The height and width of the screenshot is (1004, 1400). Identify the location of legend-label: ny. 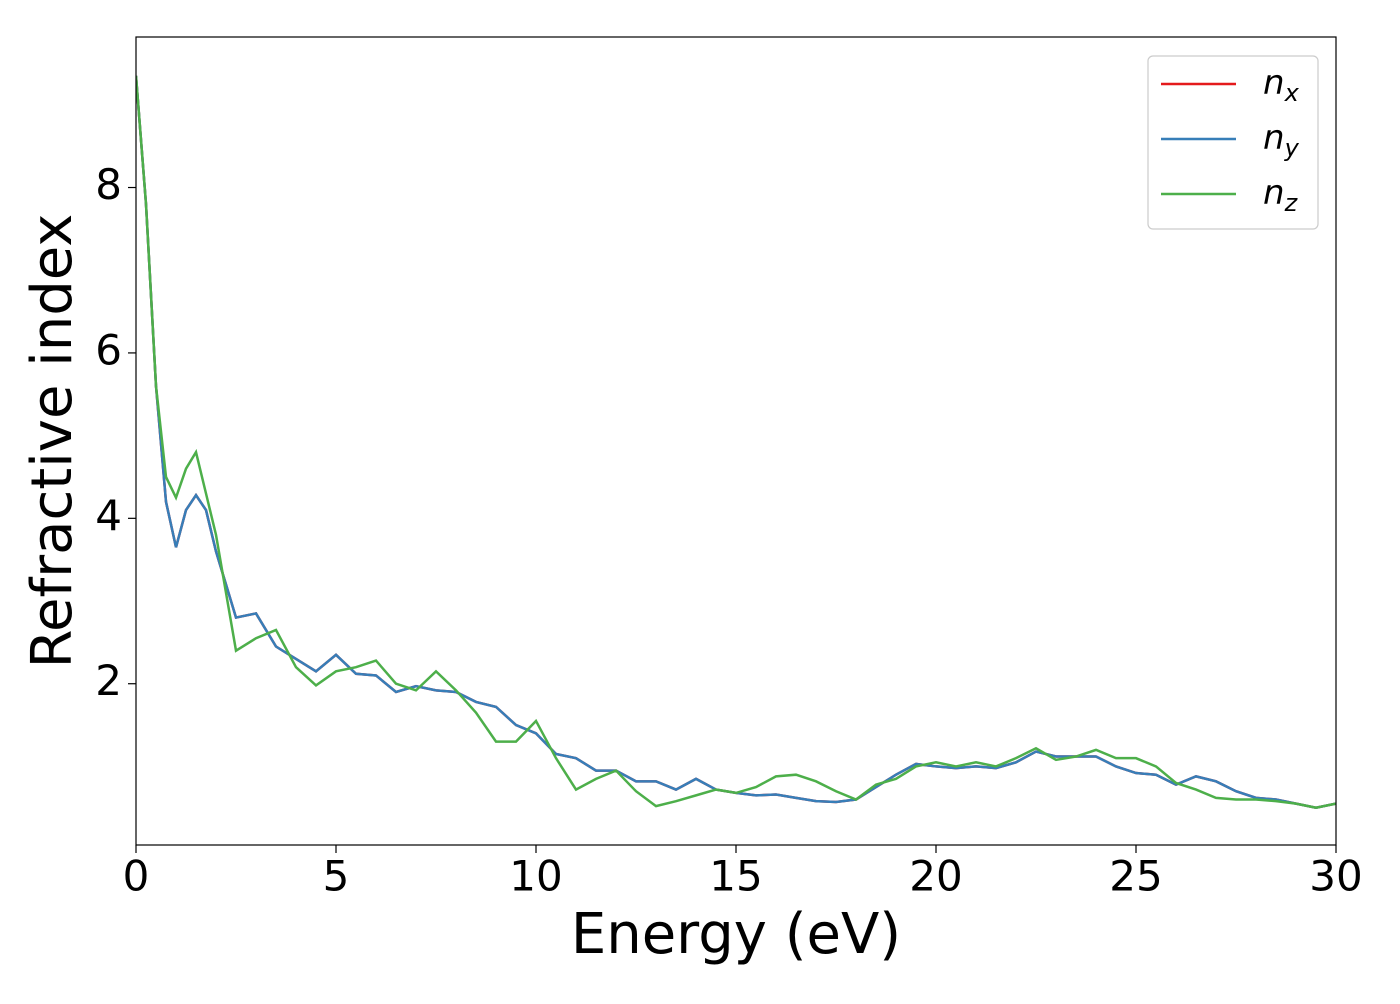
(1281, 140).